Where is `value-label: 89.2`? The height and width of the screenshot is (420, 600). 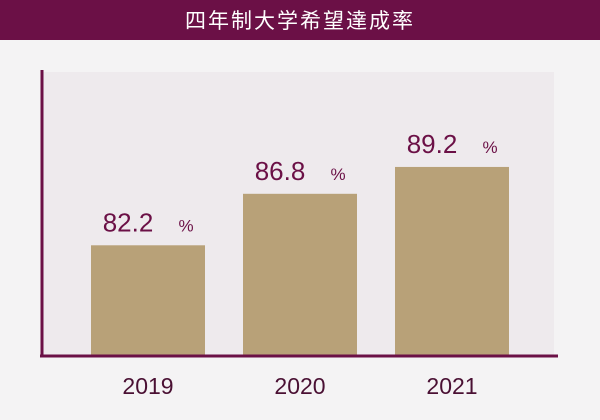
value-label: 89.2 is located at coordinates (432, 144).